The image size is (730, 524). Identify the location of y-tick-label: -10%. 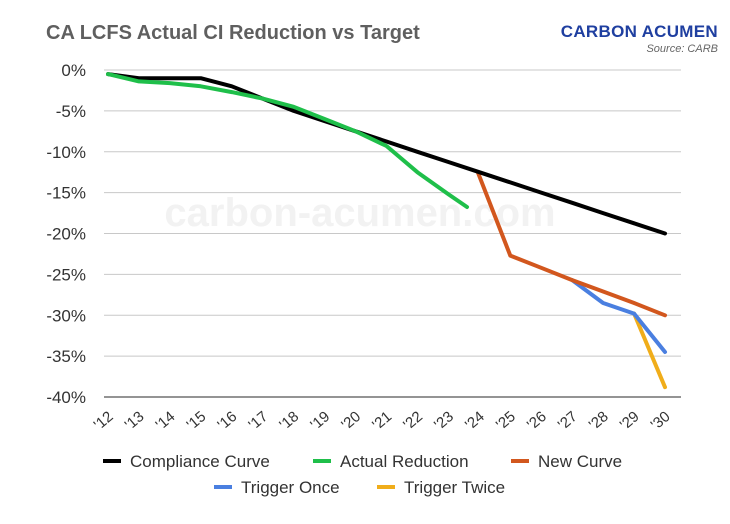
(66, 152).